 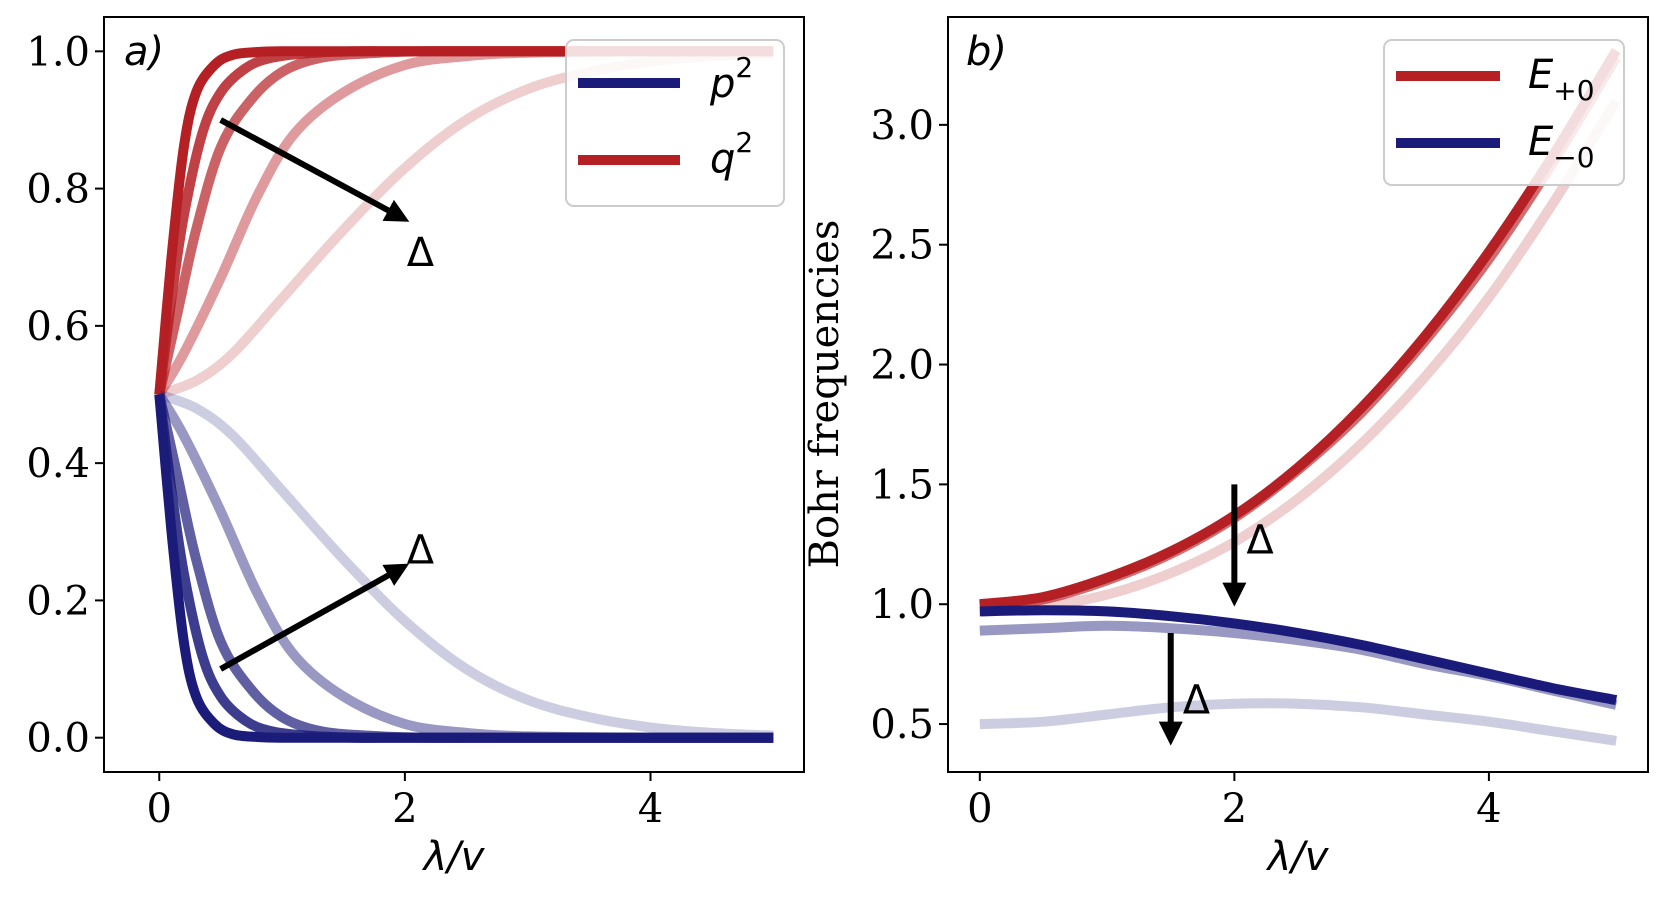 What do you see at coordinates (58, 739) in the screenshot?
I see `y-tick-label: 0.0` at bounding box center [58, 739].